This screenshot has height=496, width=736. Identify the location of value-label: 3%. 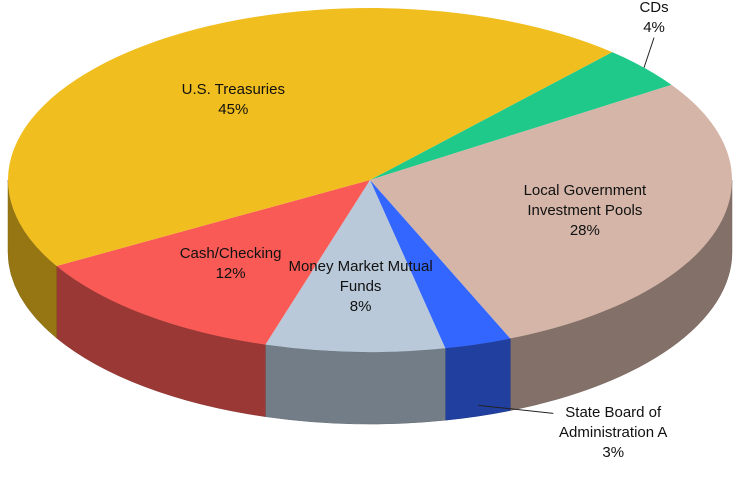
(613, 453).